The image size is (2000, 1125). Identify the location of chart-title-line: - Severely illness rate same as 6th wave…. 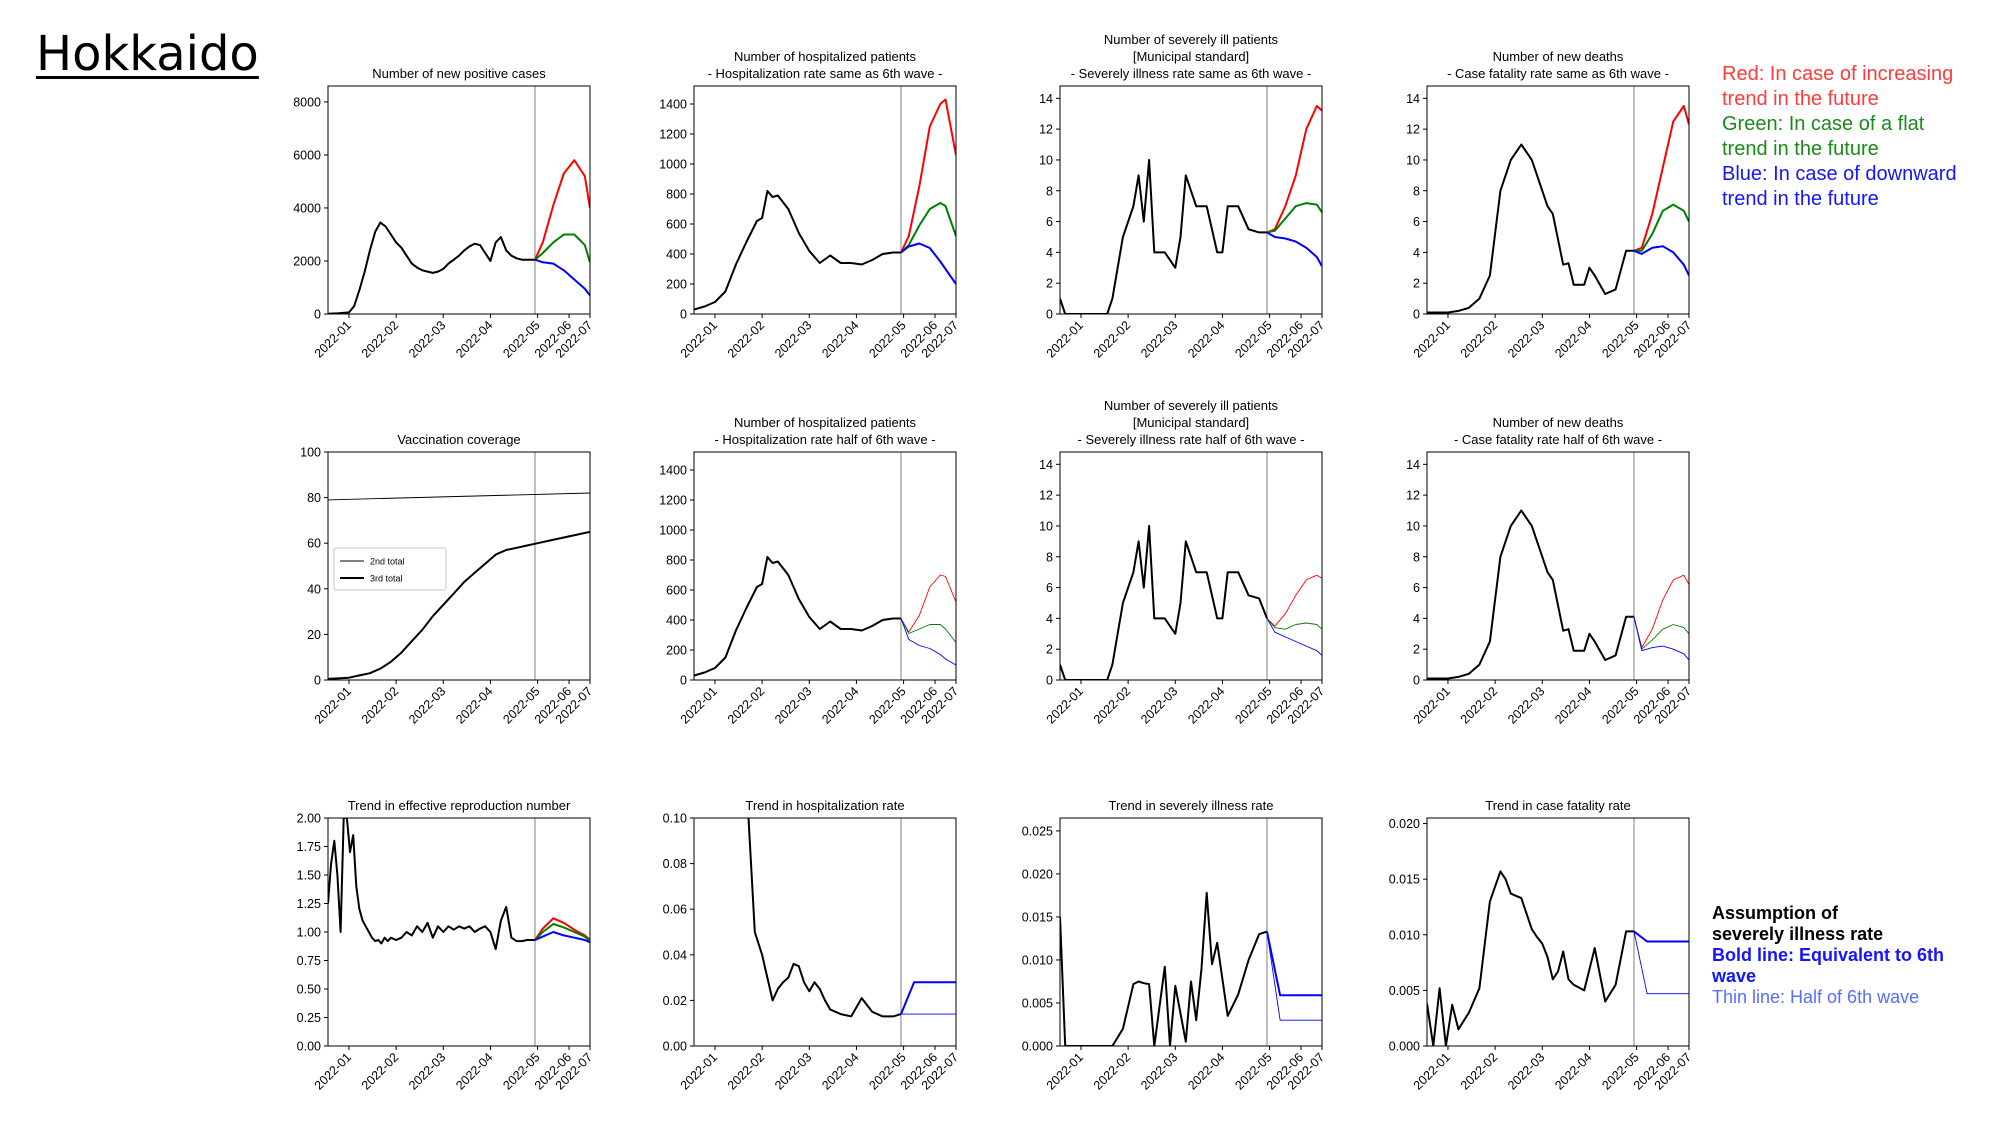
(1191, 73).